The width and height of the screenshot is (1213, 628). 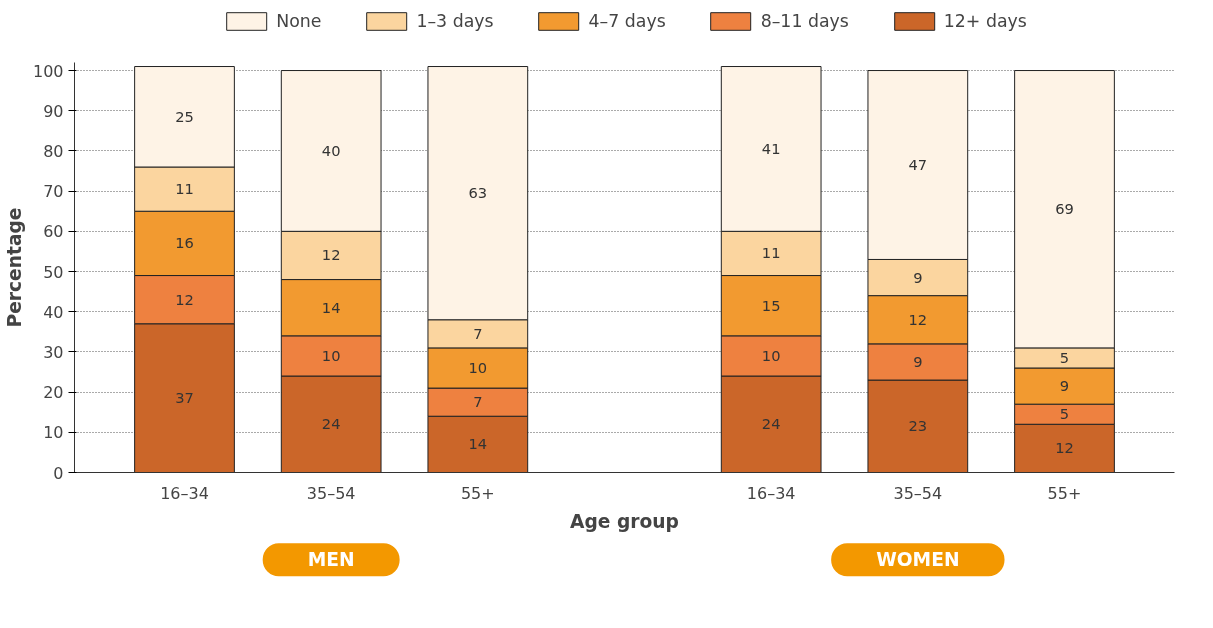 I want to click on y-tick-label: 40, so click(x=53, y=312).